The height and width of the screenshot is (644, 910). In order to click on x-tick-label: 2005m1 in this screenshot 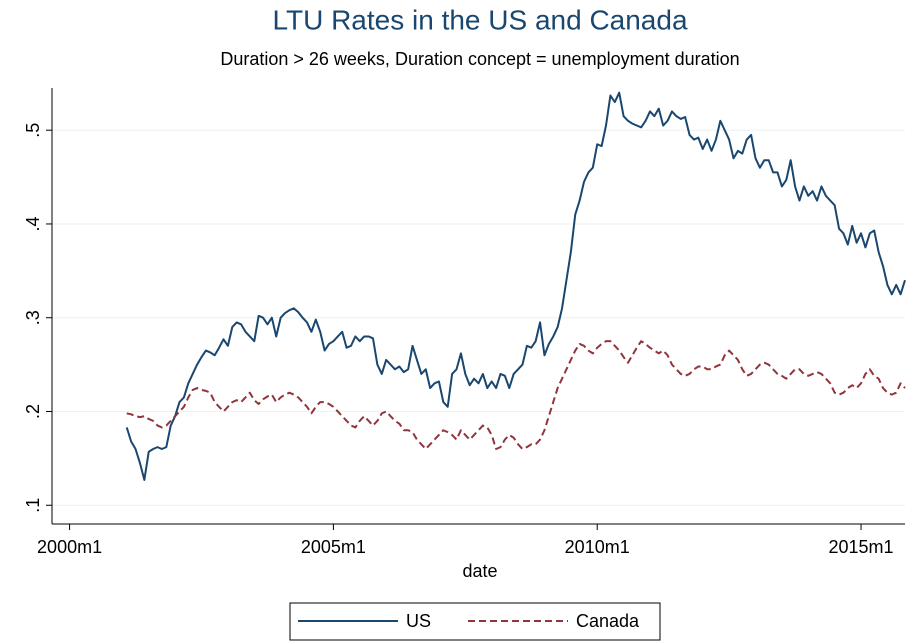, I will do `click(333, 547)`.